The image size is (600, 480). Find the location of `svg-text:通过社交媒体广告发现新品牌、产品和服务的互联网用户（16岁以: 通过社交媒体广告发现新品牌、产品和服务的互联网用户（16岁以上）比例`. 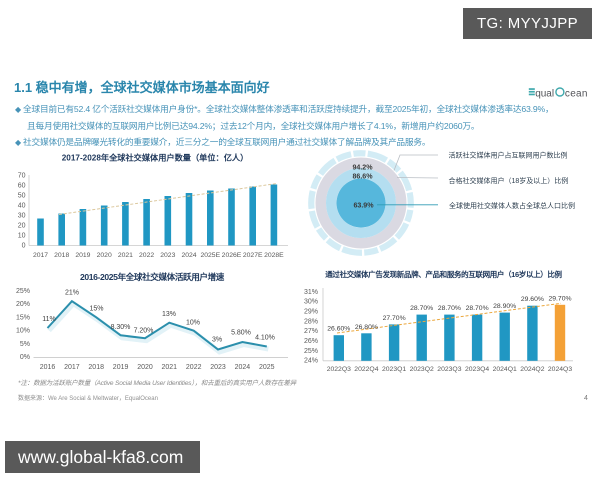

svg-text:通过社交媒体广告发现新品牌、产品和服务的互联网用户（16岁以: 通过社交媒体广告发现新品牌、产品和服务的互联网用户（16岁以上）比例 is located at coordinates (443, 274).